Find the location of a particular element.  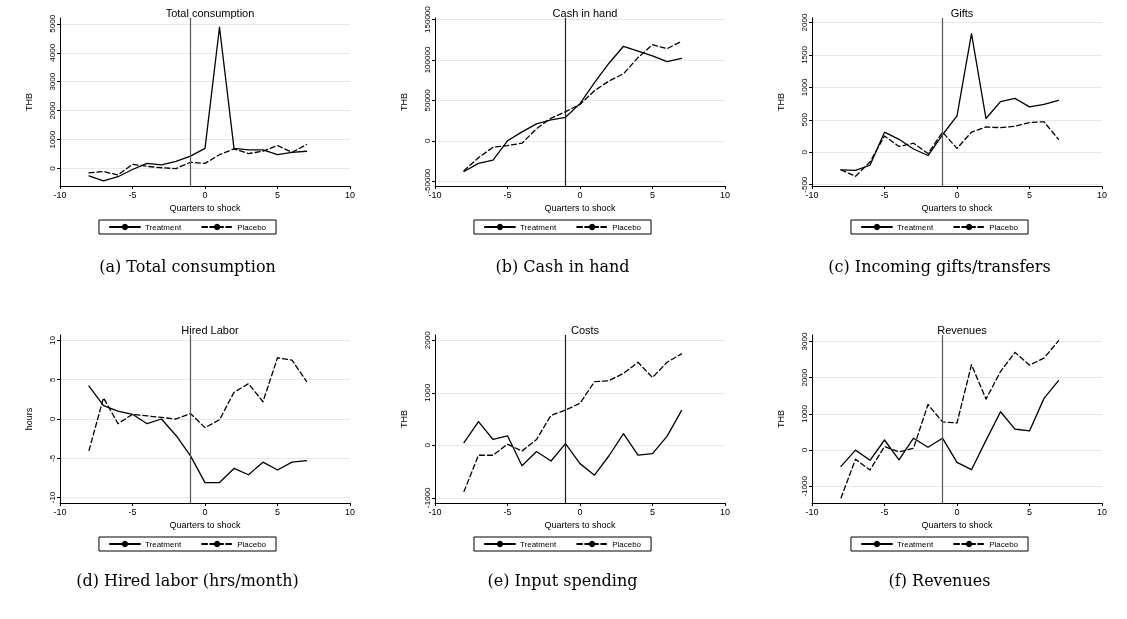

y-axis-title: hours is located at coordinates (28, 419).